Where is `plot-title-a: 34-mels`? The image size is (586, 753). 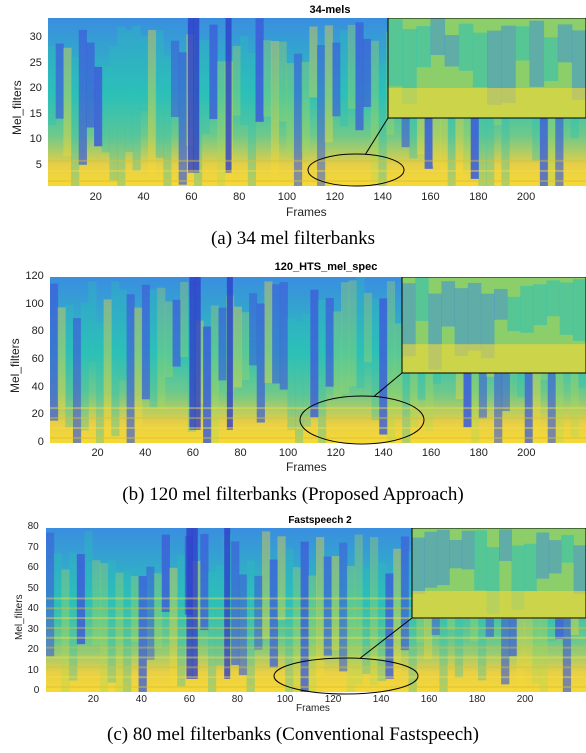 plot-title-a: 34-mels is located at coordinates (330, 10).